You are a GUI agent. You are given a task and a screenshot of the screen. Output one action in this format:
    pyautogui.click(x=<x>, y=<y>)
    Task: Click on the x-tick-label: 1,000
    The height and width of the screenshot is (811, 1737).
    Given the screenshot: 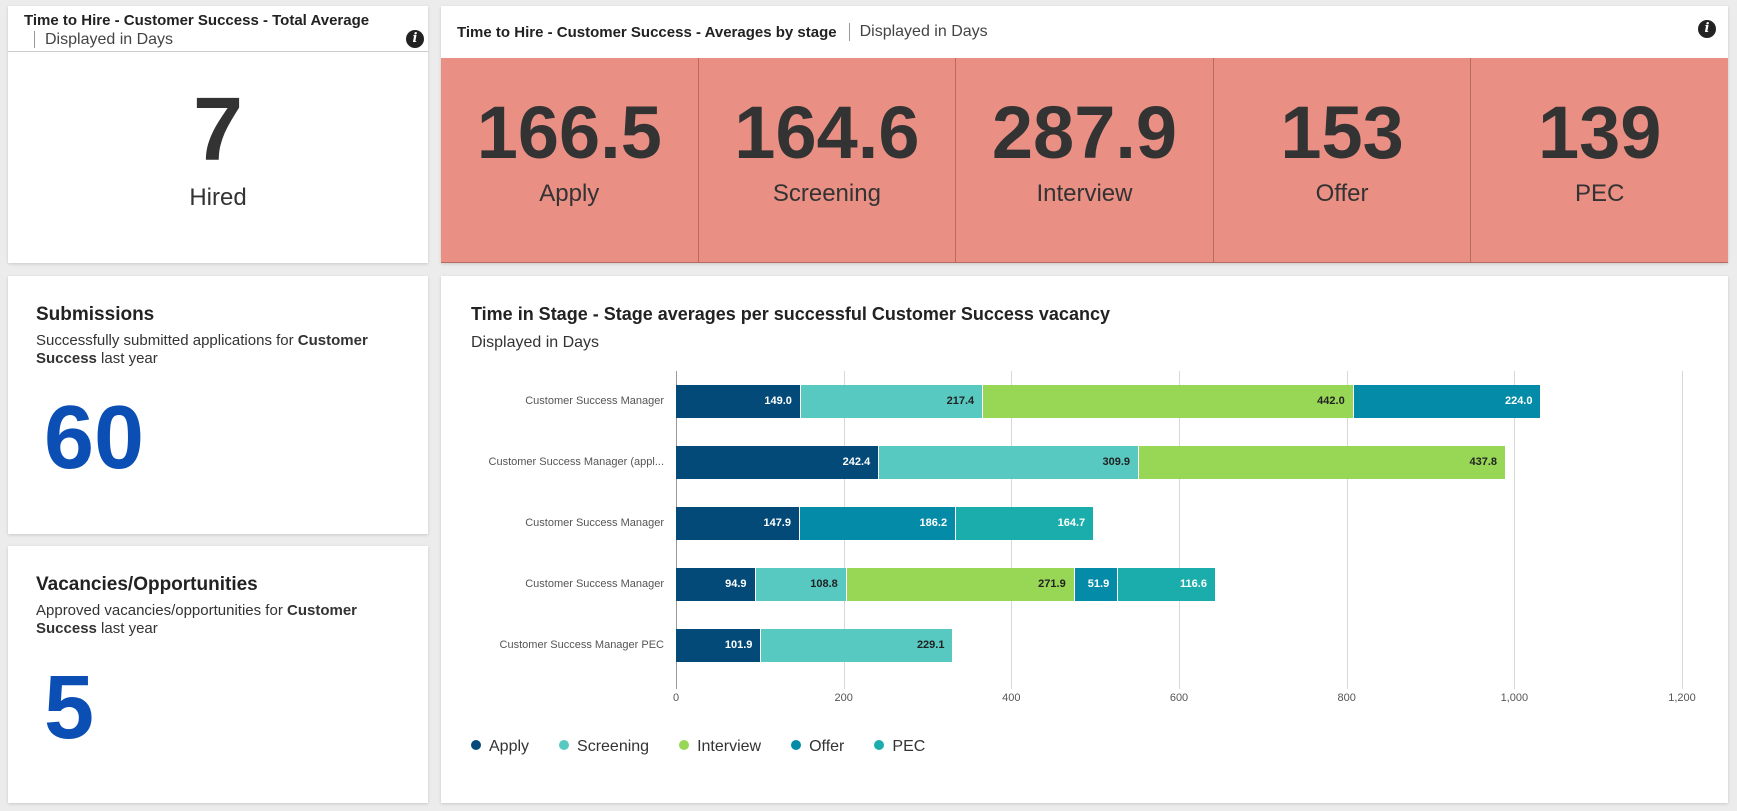 What is the action you would take?
    pyautogui.click(x=1514, y=698)
    